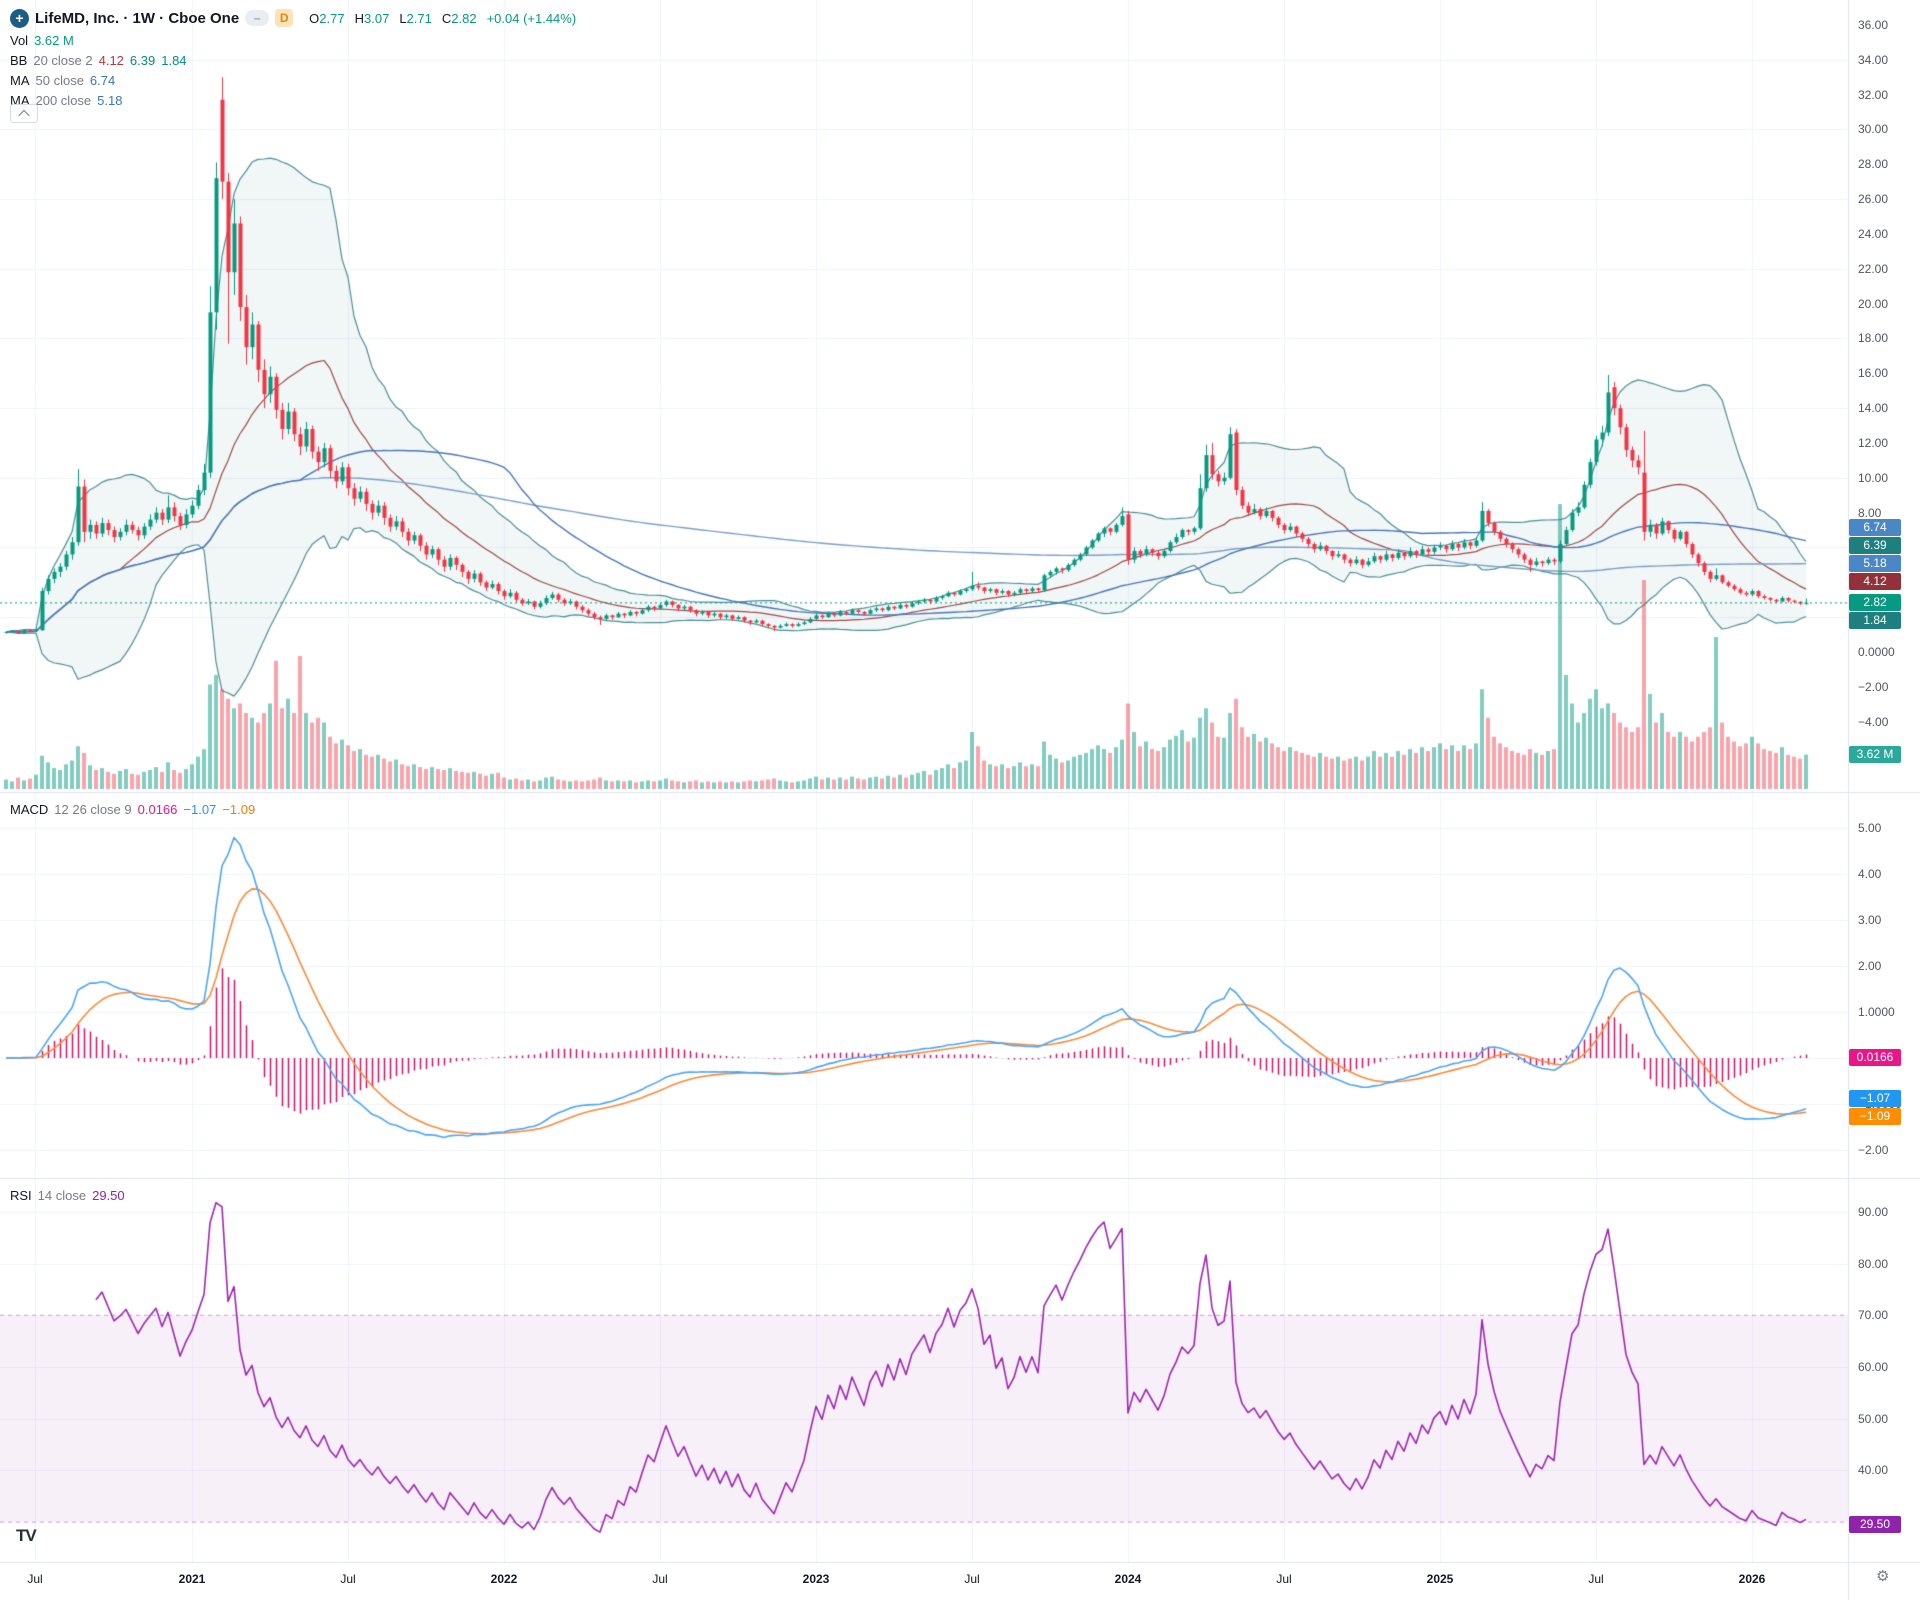 Image resolution: width=1920 pixels, height=1600 pixels. What do you see at coordinates (443, 18) in the screenshot?
I see `ohlc-values: O2.77 H3.07 L2.71 C2.82 +0.04 (+1.44%)` at bounding box center [443, 18].